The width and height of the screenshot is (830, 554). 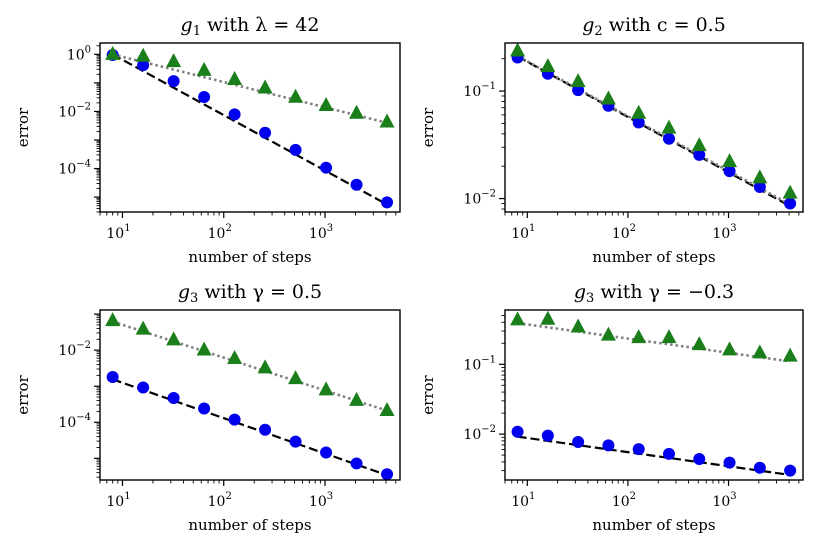 I want to click on subplot-title: g2 with c = 0.5, so click(x=654, y=26).